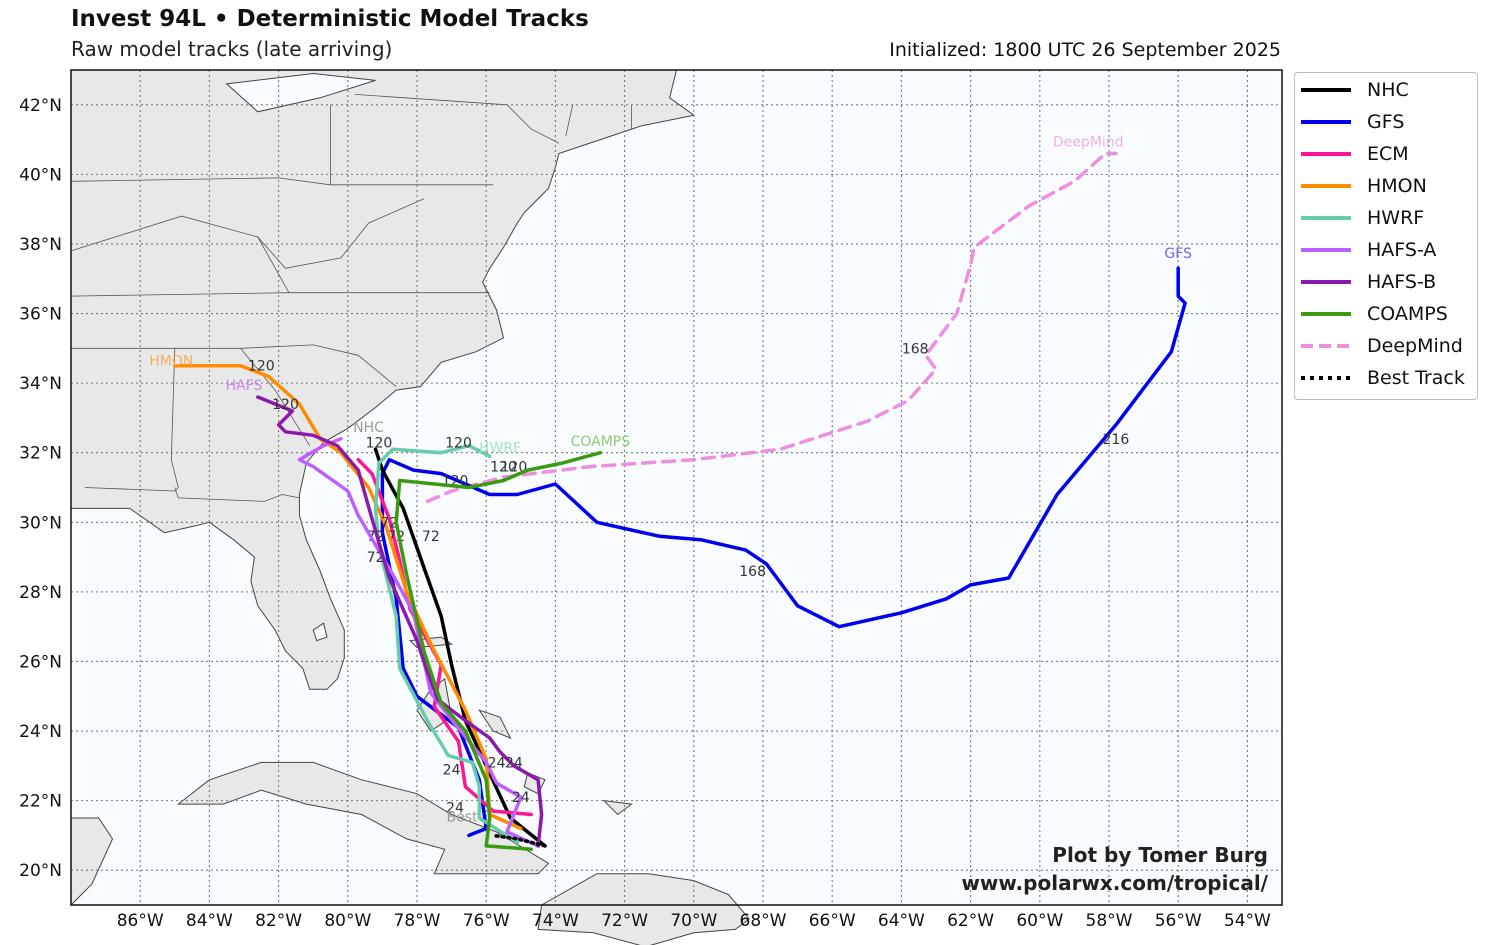  I want to click on hispaniola-land, so click(643, 909).